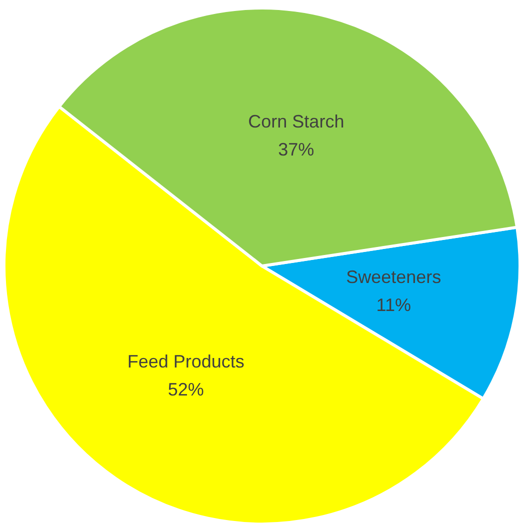 This screenshot has width=524, height=532. What do you see at coordinates (296, 121) in the screenshot?
I see `slice-label: Corn Starch` at bounding box center [296, 121].